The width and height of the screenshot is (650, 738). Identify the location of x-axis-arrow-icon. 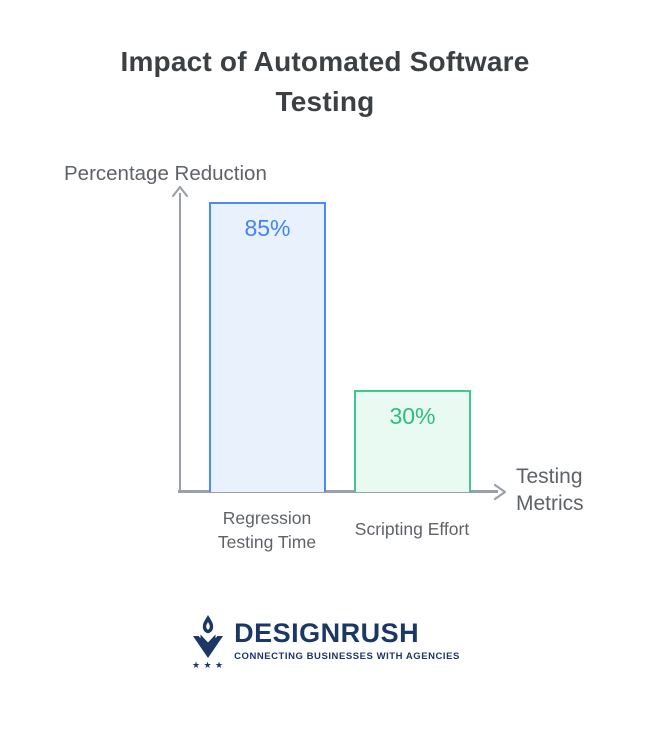
(500, 492).